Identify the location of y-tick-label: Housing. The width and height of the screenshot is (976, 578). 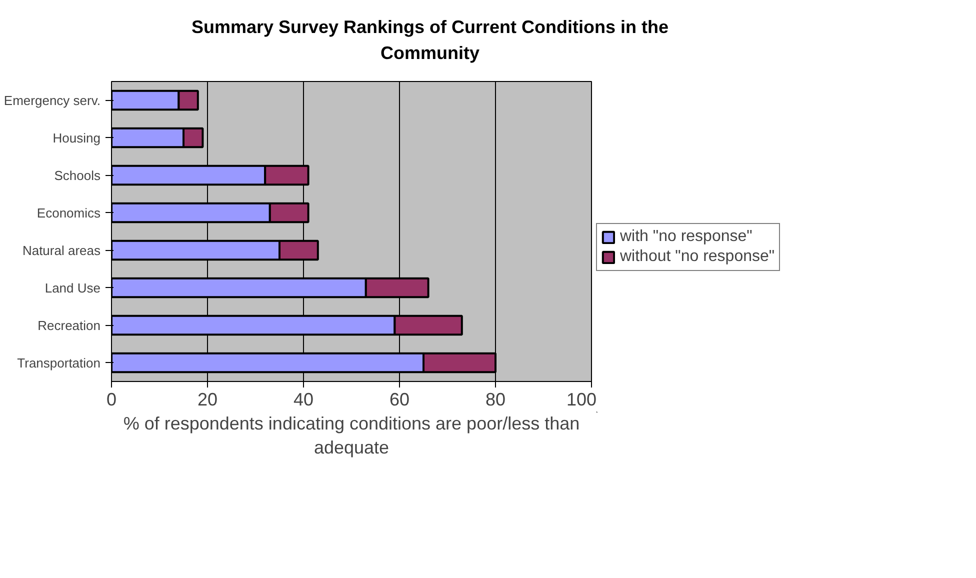
(76, 138).